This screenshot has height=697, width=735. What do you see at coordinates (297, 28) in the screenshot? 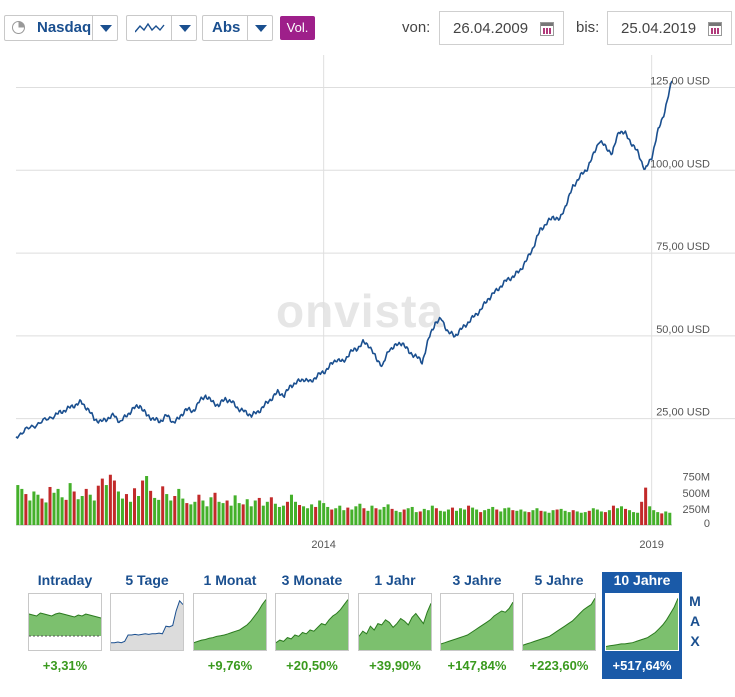
I see `volume-toggle-button: Vol.` at bounding box center [297, 28].